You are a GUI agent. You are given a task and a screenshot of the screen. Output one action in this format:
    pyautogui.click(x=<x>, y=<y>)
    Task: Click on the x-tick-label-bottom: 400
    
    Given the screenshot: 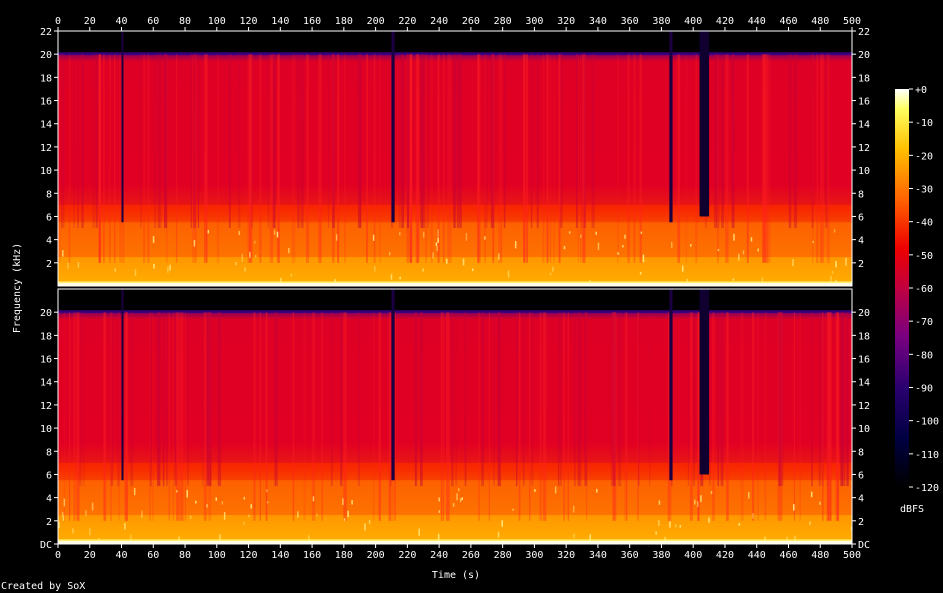 What is the action you would take?
    pyautogui.click(x=693, y=555)
    